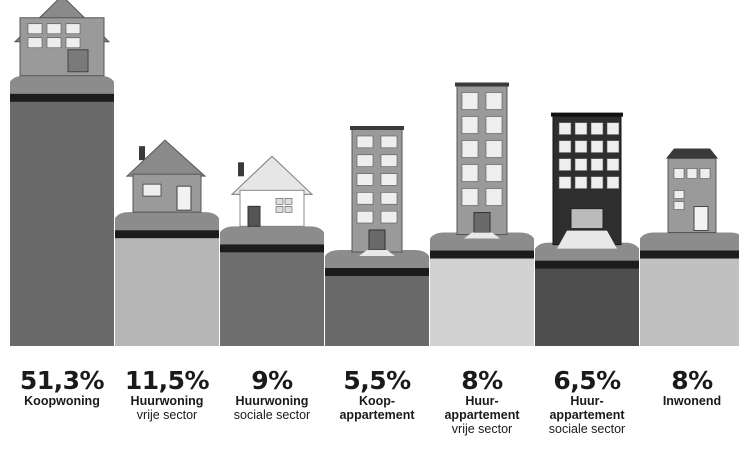 This screenshot has height=455, width=739. Describe the element at coordinates (272, 380) in the screenshot. I see `data-label: 9%` at that location.